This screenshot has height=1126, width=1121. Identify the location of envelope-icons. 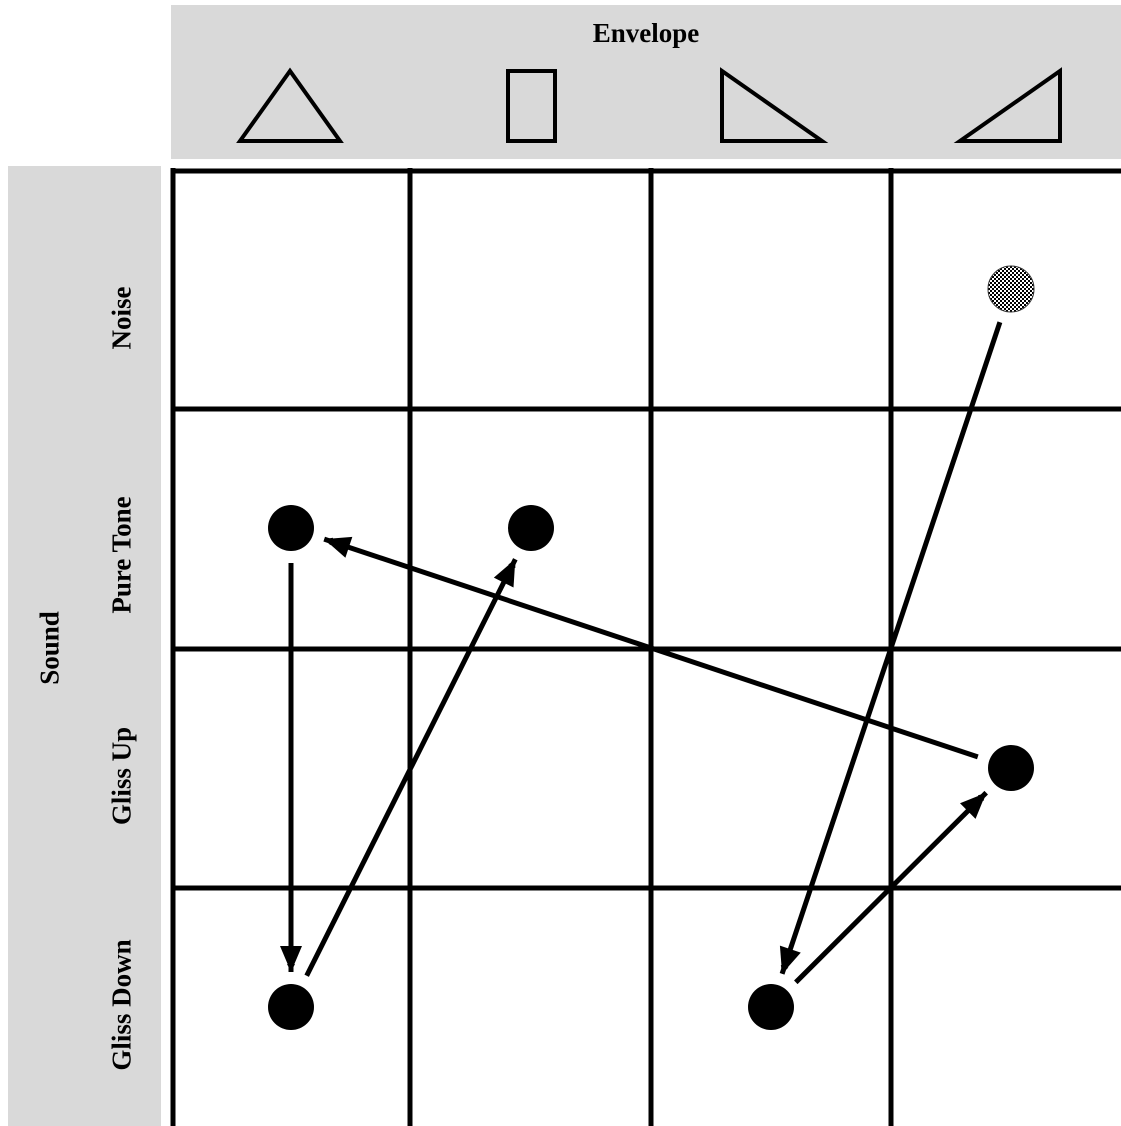
(649, 105).